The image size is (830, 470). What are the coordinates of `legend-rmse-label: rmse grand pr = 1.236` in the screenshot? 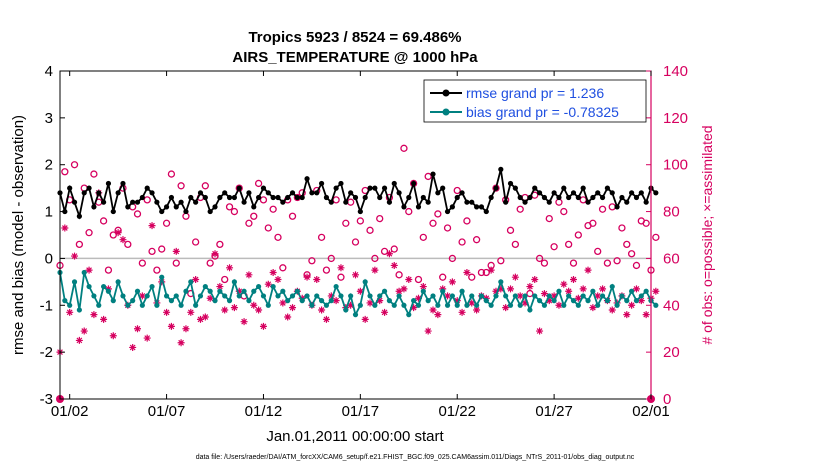 It's located at (535, 93).